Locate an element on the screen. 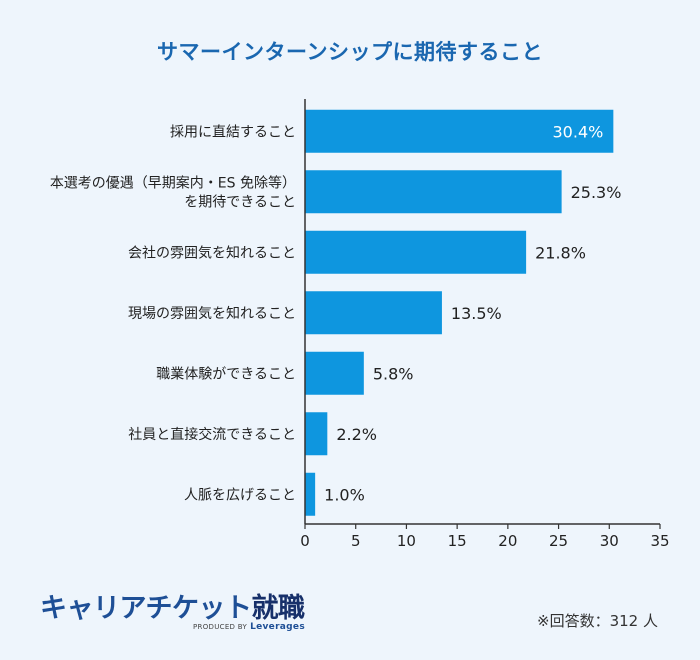 The height and width of the screenshot is (660, 700). x-tick-label-20: 20 is located at coordinates (507, 541).